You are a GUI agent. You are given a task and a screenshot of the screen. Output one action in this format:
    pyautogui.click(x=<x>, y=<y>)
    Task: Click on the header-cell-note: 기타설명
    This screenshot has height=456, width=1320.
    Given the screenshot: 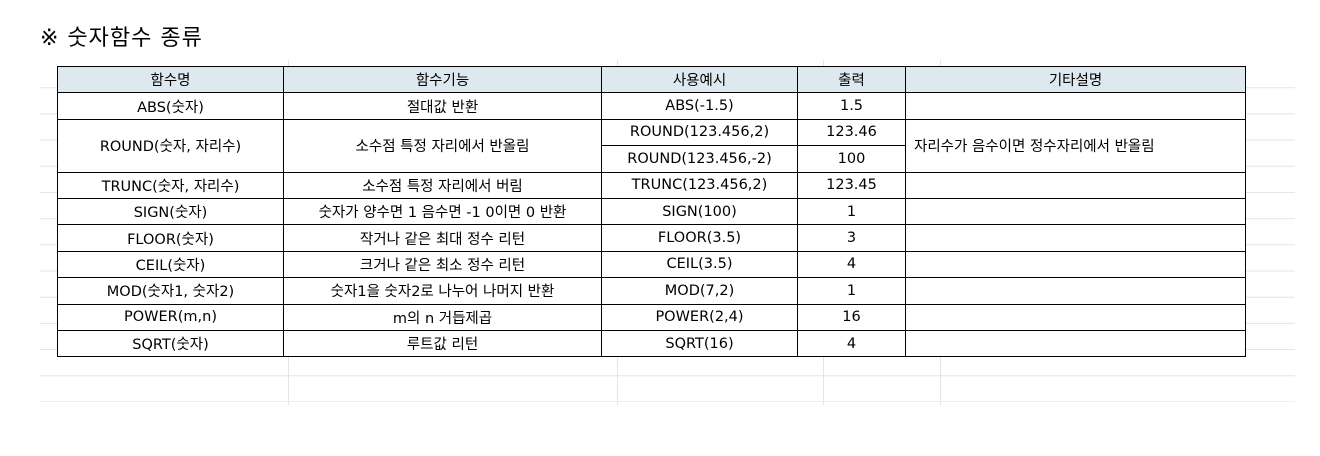 What is the action you would take?
    pyautogui.click(x=1075, y=79)
    